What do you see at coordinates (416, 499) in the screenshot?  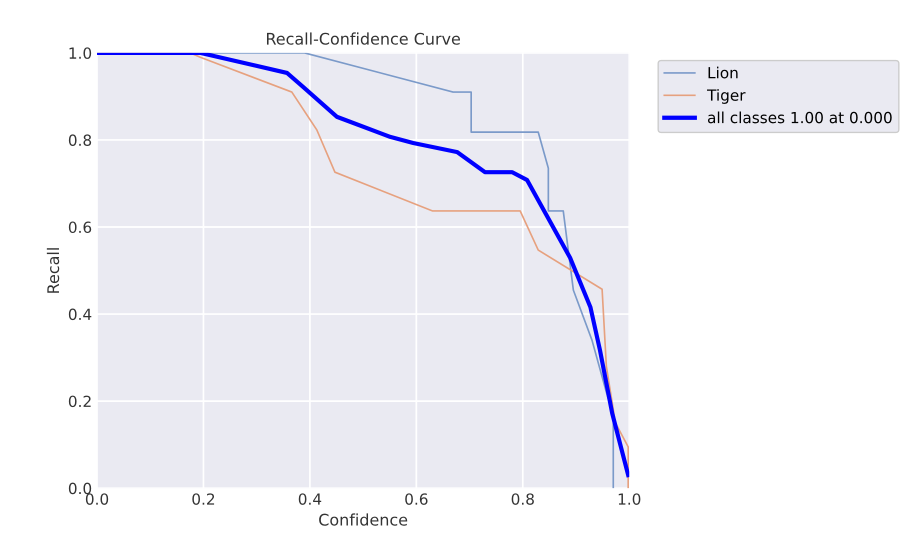 I see `x-tick-label: 0.6` at bounding box center [416, 499].